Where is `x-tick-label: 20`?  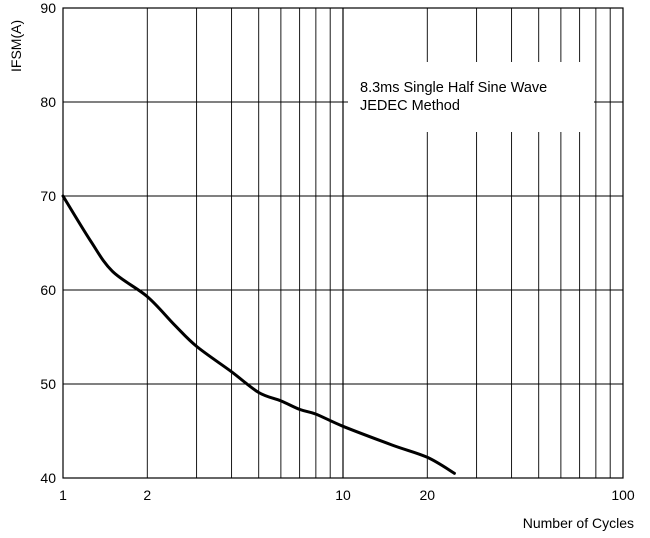
x-tick-label: 20 is located at coordinates (427, 495).